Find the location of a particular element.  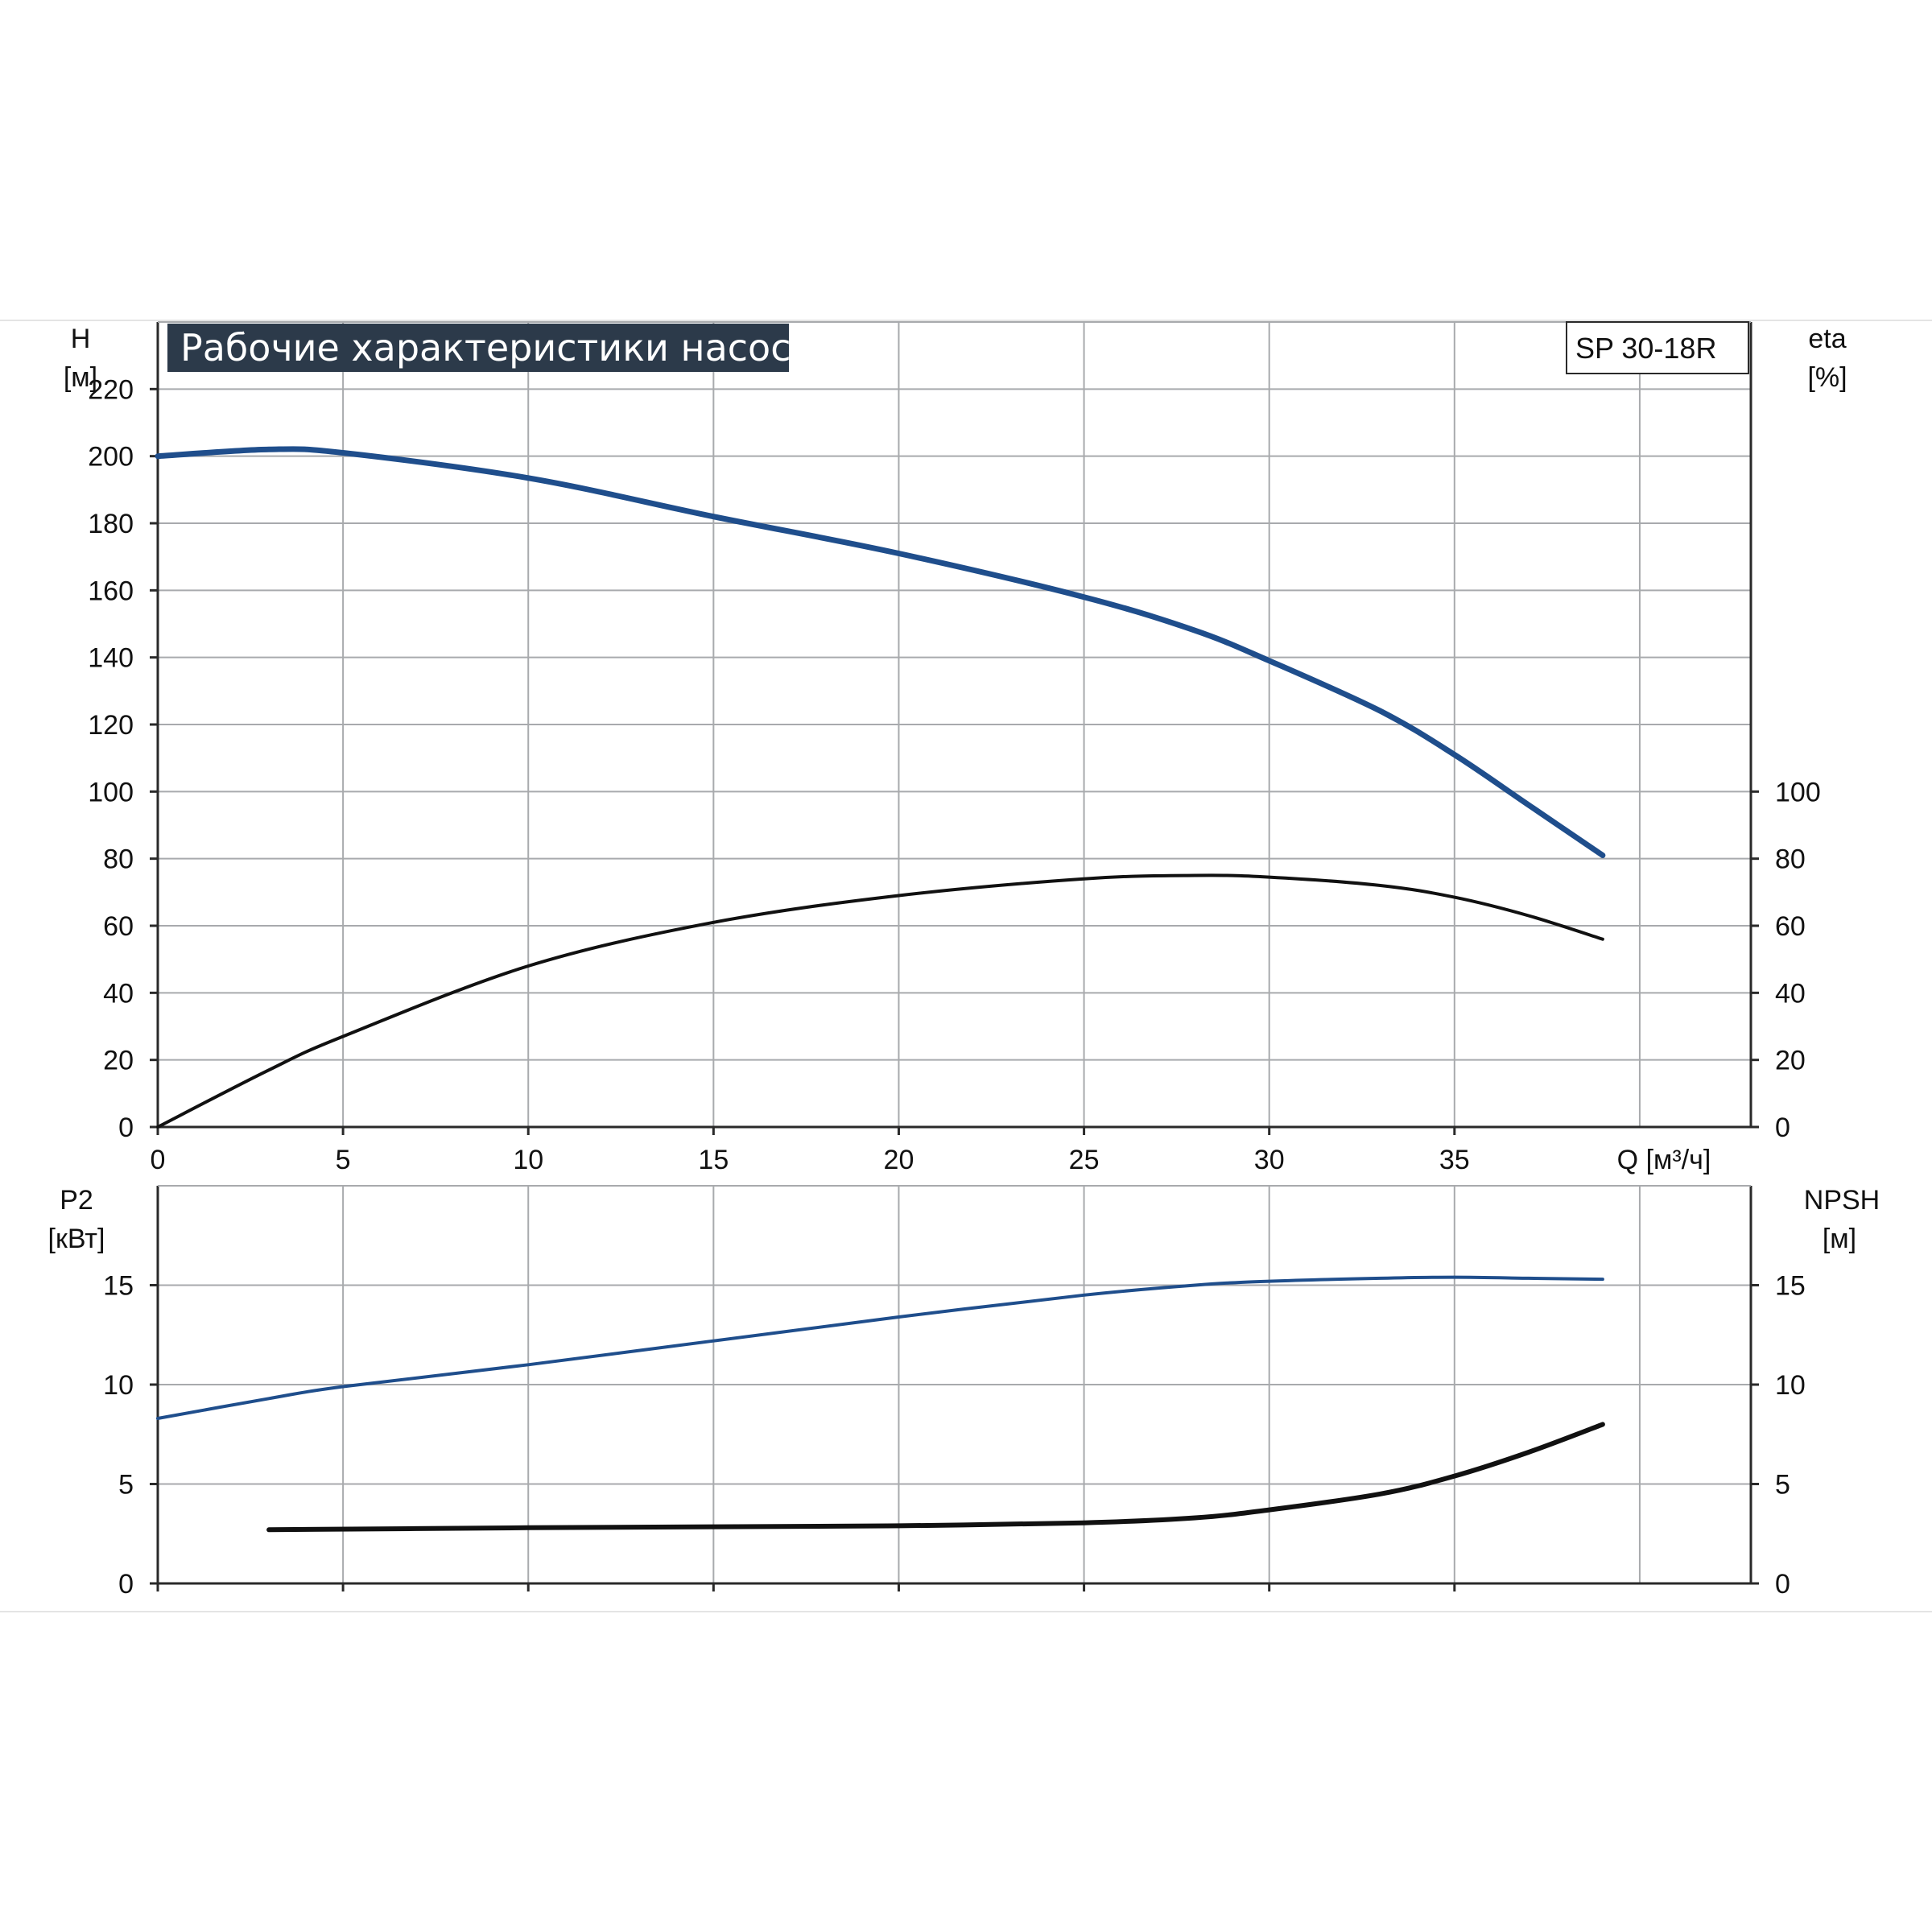

model-border is located at coordinates (1657, 347).